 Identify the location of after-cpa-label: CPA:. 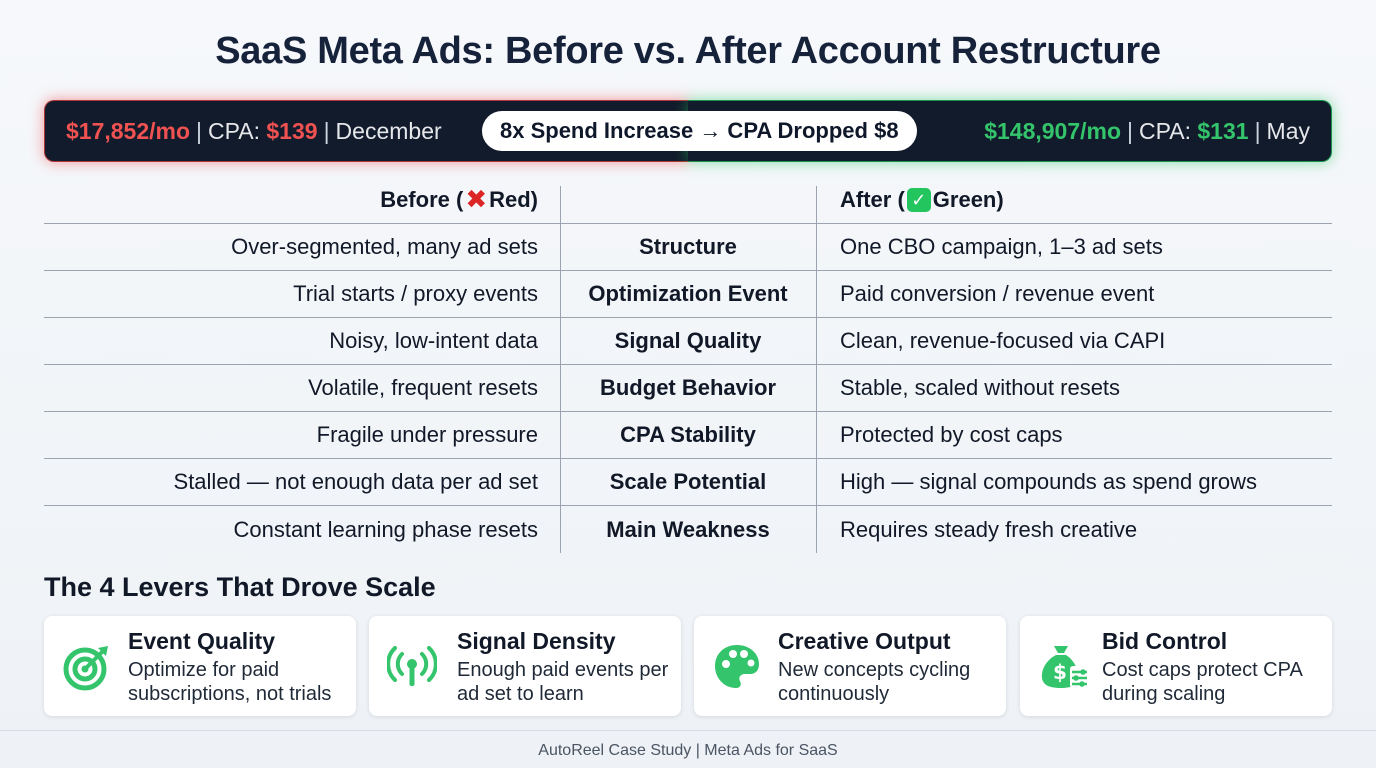
(1165, 131).